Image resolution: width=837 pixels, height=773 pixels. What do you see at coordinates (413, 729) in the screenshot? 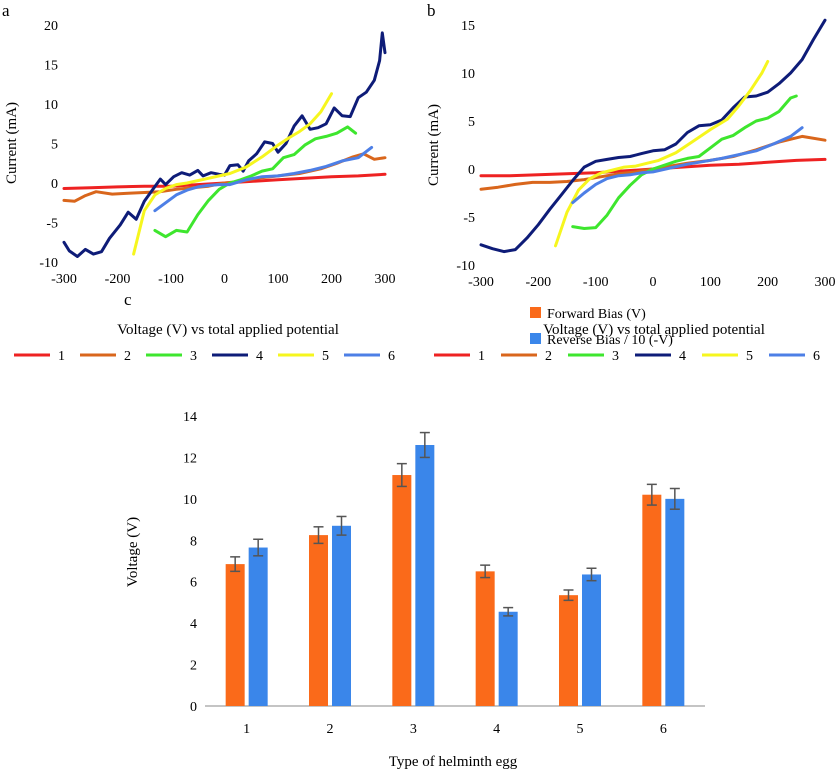
I see `x-tick-label: 3` at bounding box center [413, 729].